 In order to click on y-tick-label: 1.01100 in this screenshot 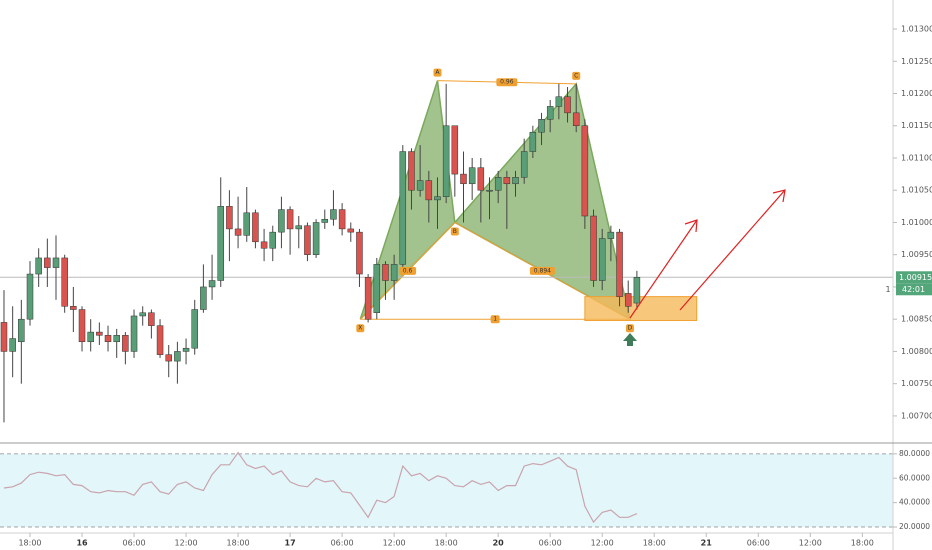, I will do `click(916, 157)`.